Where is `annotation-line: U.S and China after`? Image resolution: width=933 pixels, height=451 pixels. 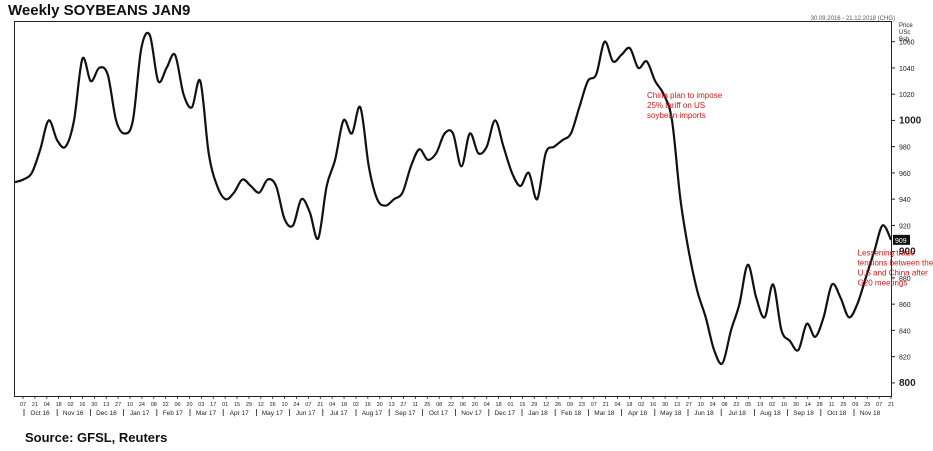
annotation-line: U.S and China after is located at coordinates (893, 273).